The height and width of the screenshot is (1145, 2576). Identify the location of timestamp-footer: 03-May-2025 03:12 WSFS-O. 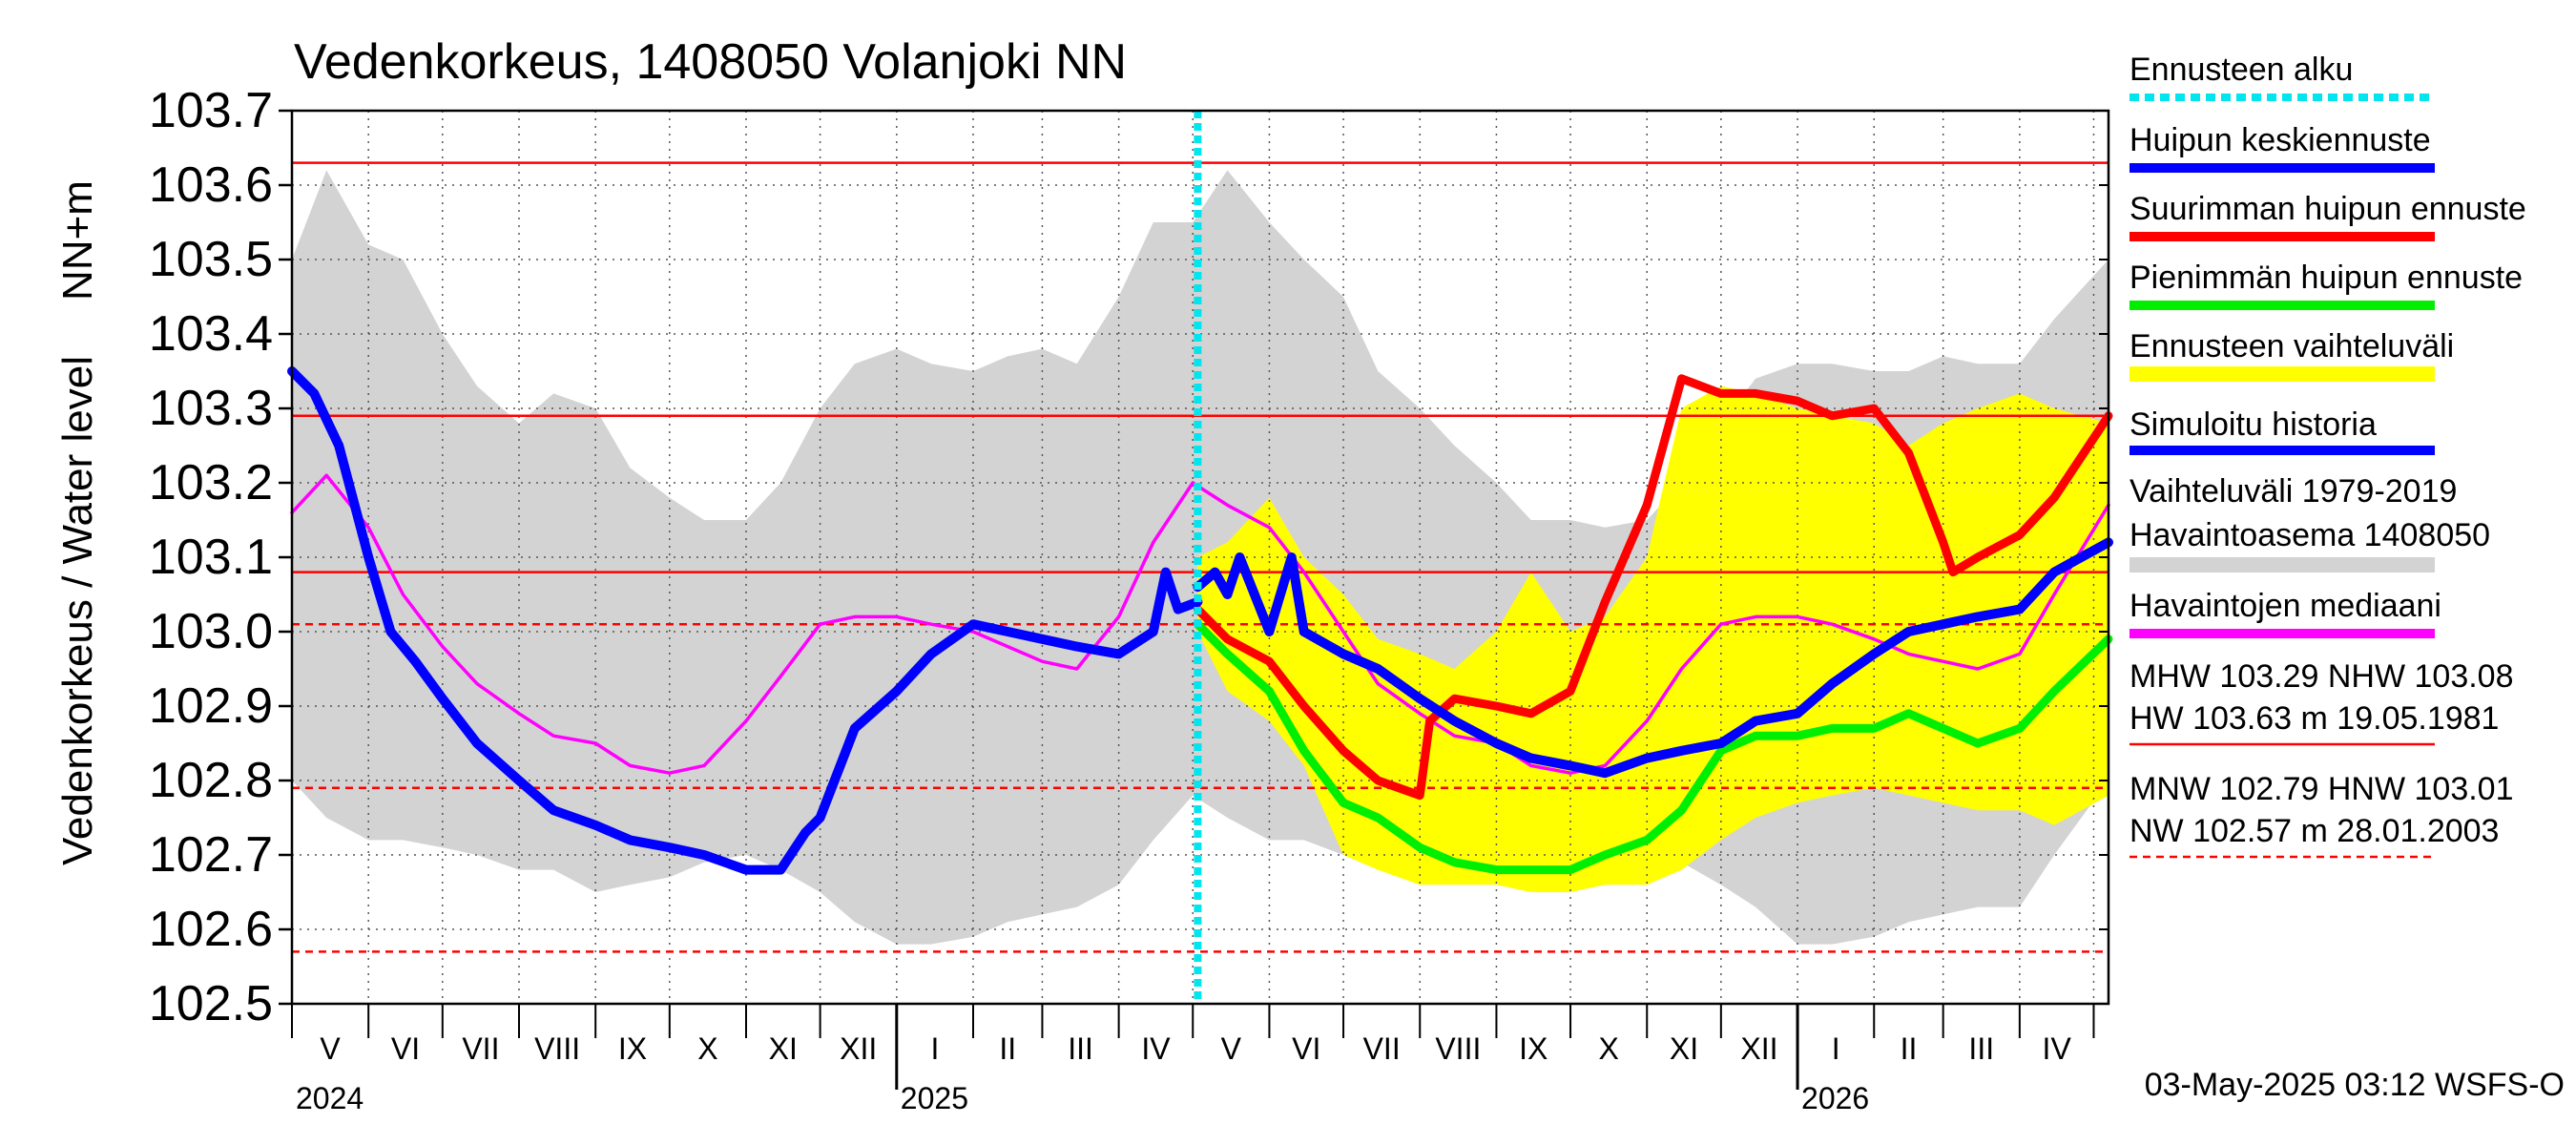
(2355, 1085).